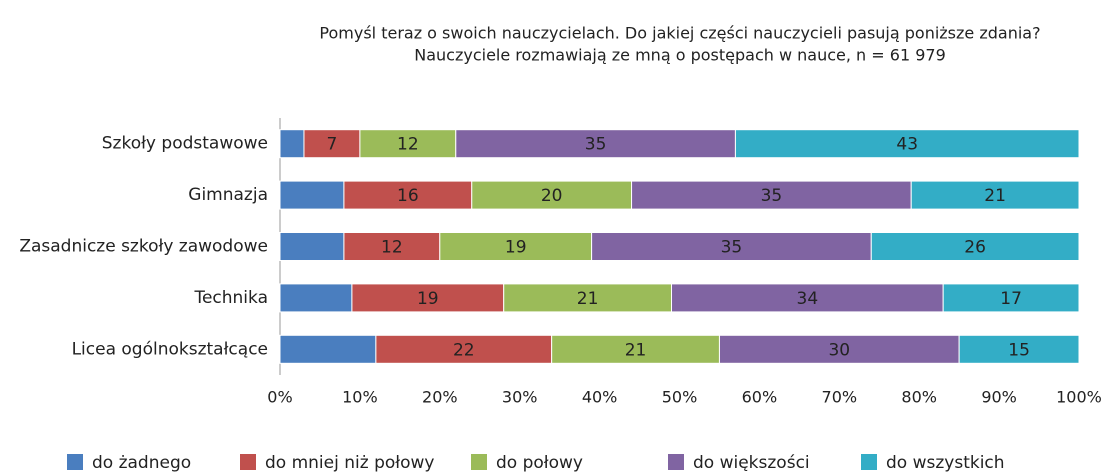  What do you see at coordinates (228, 195) in the screenshot?
I see `y-tick-label: Gimnazja` at bounding box center [228, 195].